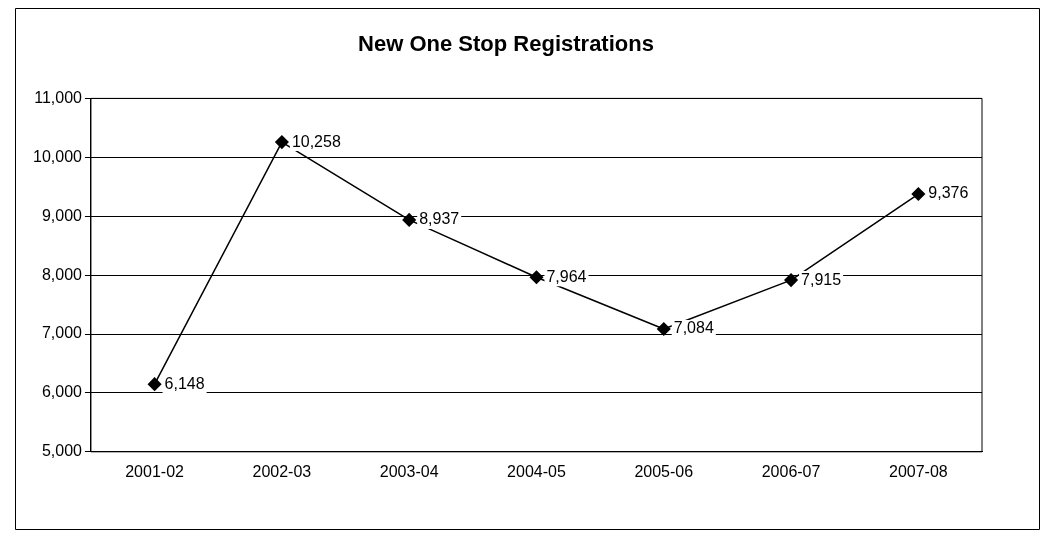  What do you see at coordinates (693, 328) in the screenshot?
I see `data-label: 7,084` at bounding box center [693, 328].